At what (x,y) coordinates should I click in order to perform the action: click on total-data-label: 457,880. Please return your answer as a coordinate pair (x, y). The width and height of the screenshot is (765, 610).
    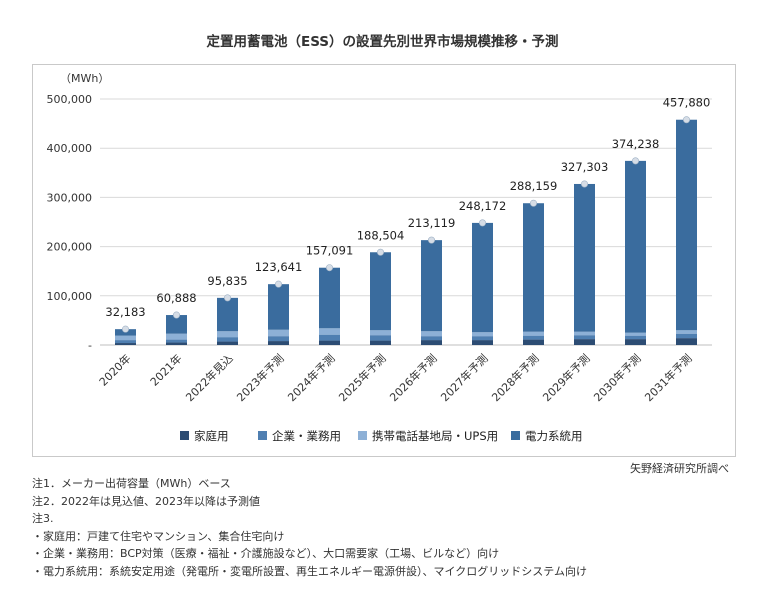
    Looking at the image, I should click on (687, 103).